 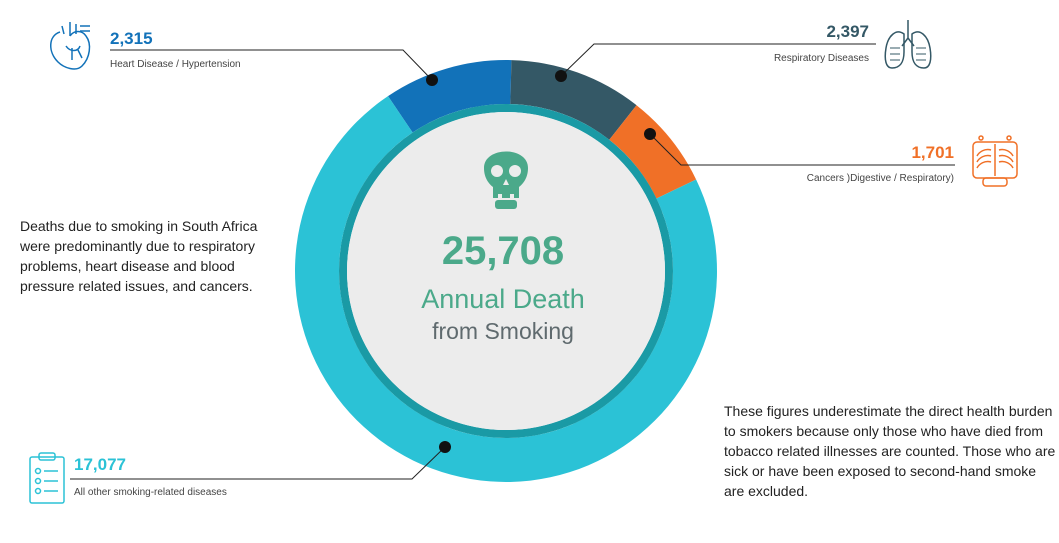 I want to click on slice-value: 2,315, so click(x=131, y=38).